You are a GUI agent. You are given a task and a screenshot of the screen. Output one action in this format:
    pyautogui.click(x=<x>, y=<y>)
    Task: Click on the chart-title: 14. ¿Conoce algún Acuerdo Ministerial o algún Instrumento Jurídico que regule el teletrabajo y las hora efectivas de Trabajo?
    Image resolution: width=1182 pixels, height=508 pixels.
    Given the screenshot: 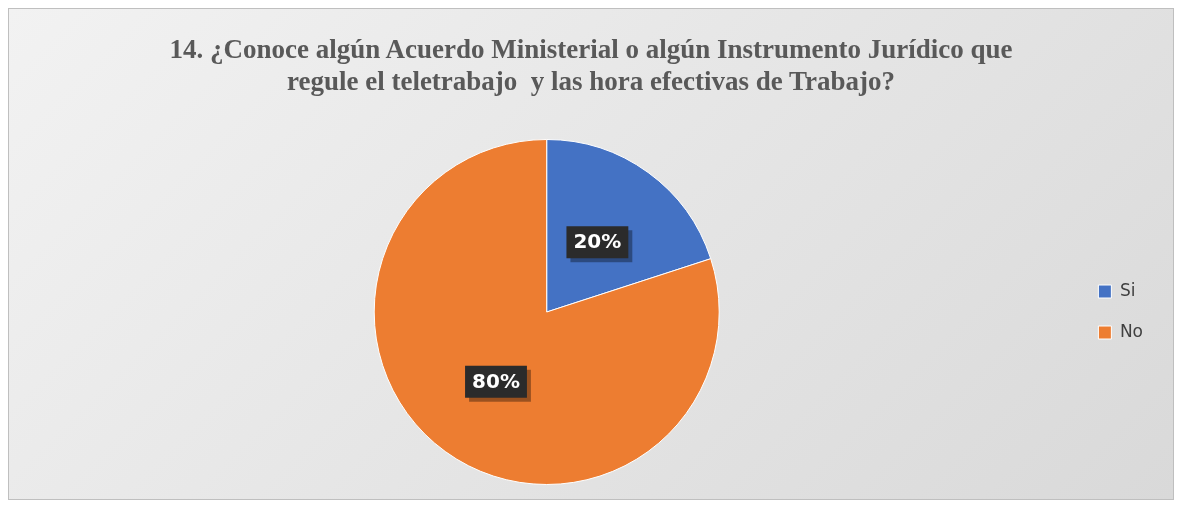 What is the action you would take?
    pyautogui.click(x=591, y=66)
    